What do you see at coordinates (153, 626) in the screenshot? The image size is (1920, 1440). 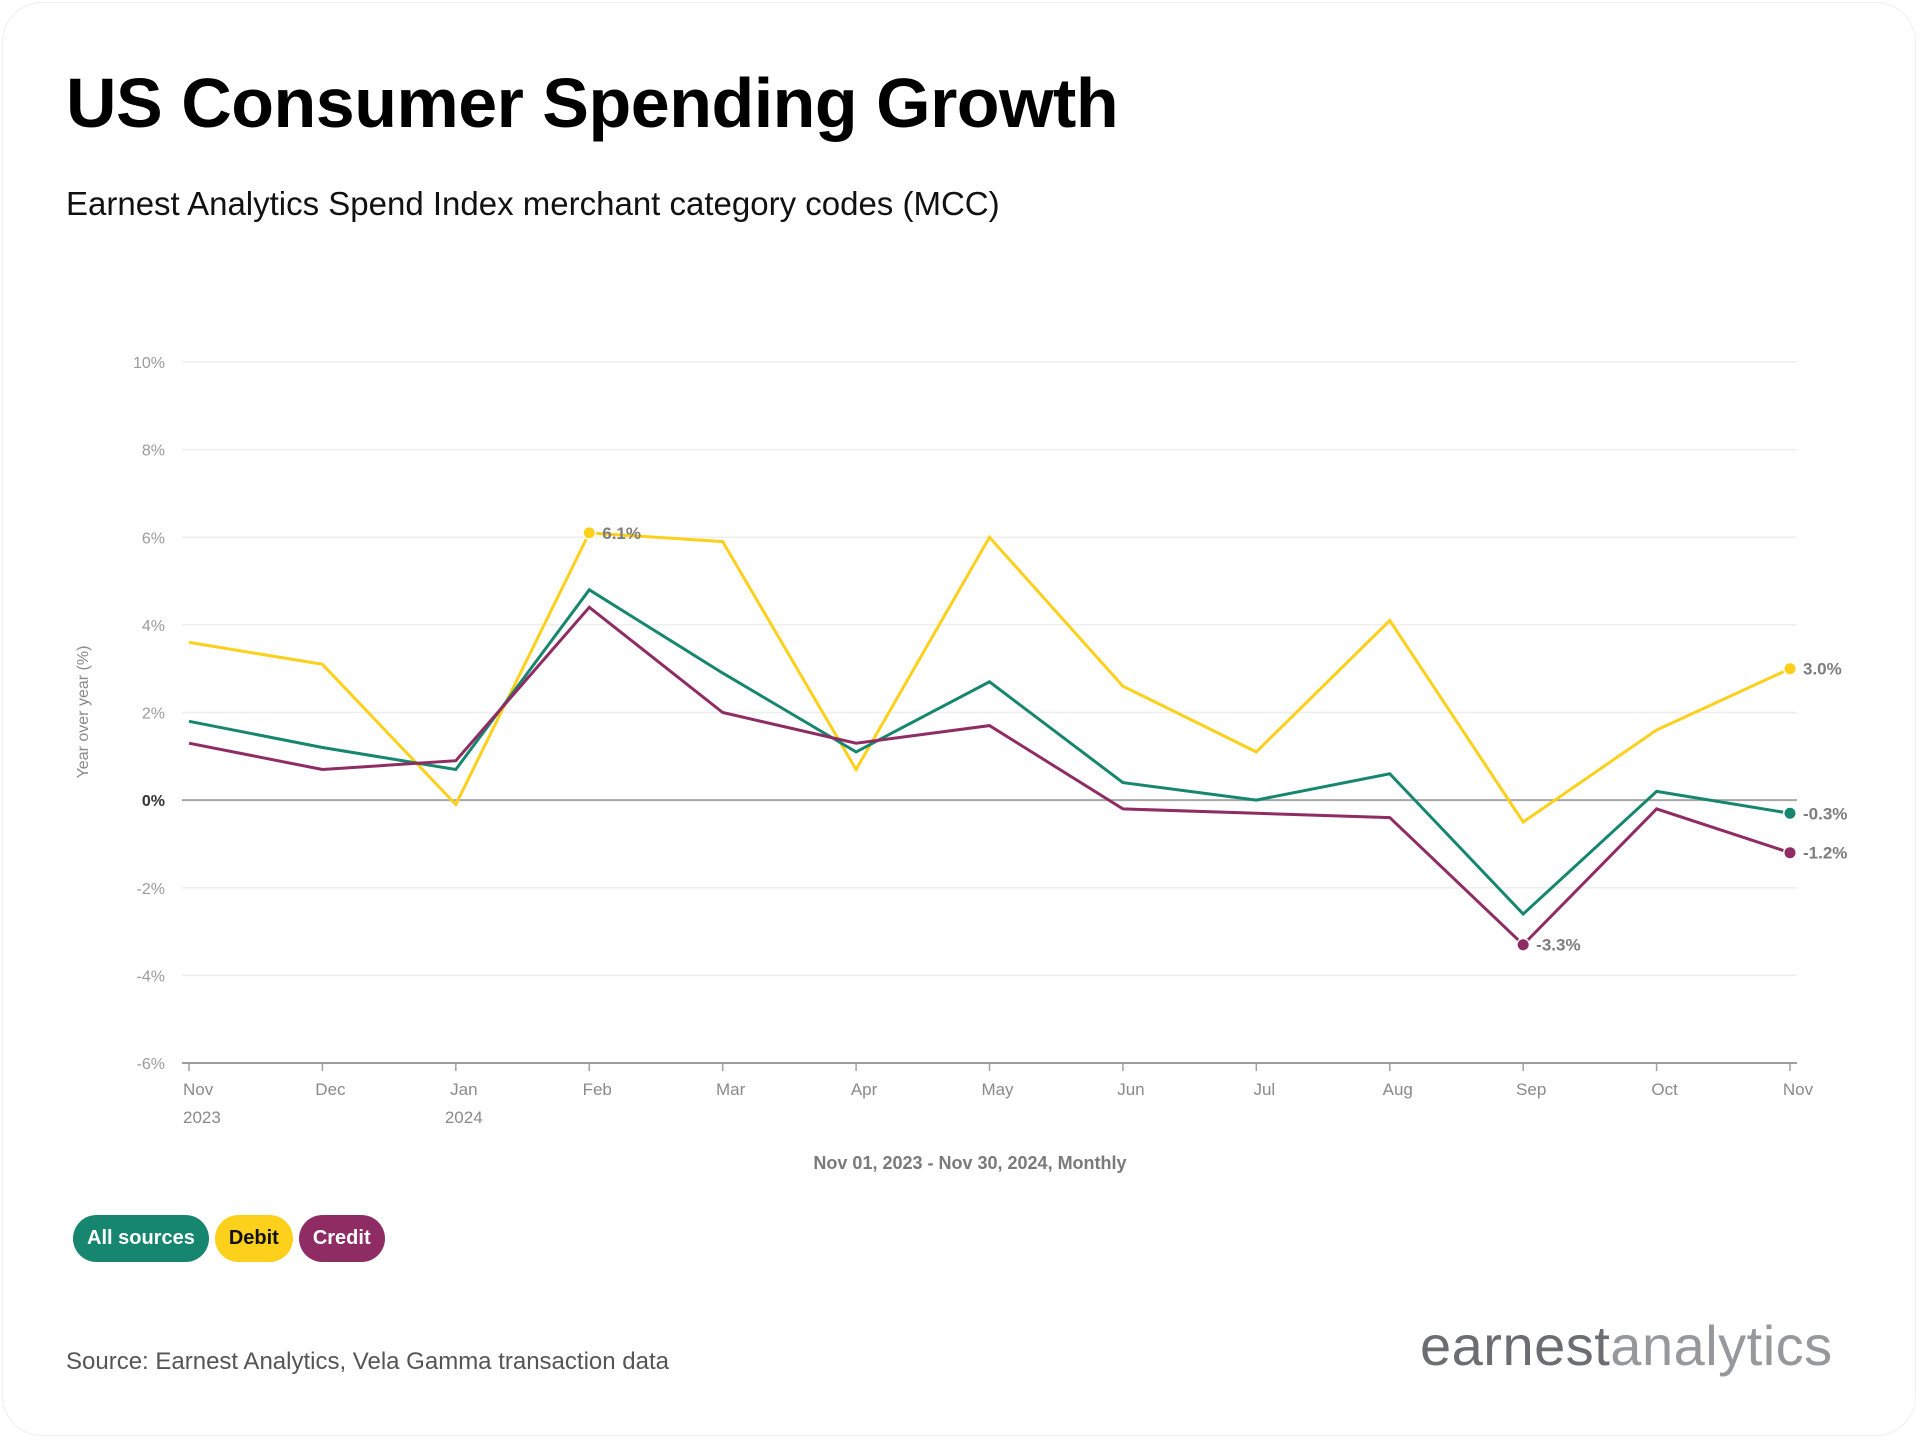 I see `y-tick-label: 4%` at bounding box center [153, 626].